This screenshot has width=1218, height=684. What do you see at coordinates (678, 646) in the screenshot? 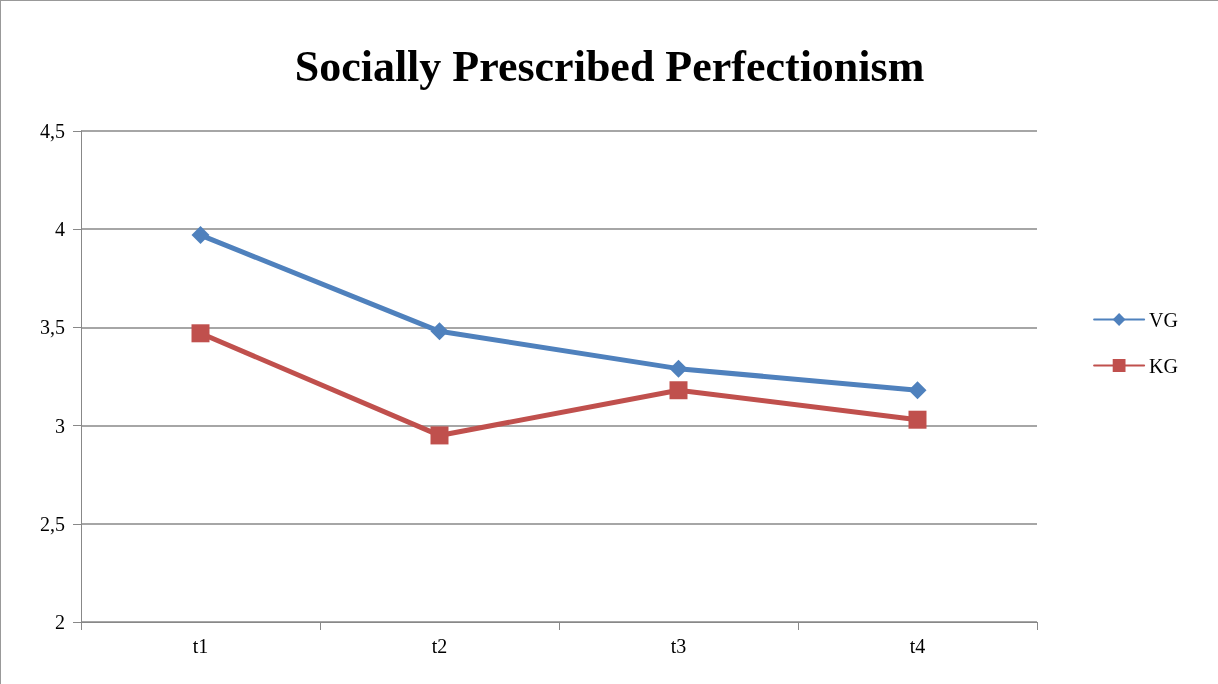
I see `x-tick-label: t3` at bounding box center [678, 646].